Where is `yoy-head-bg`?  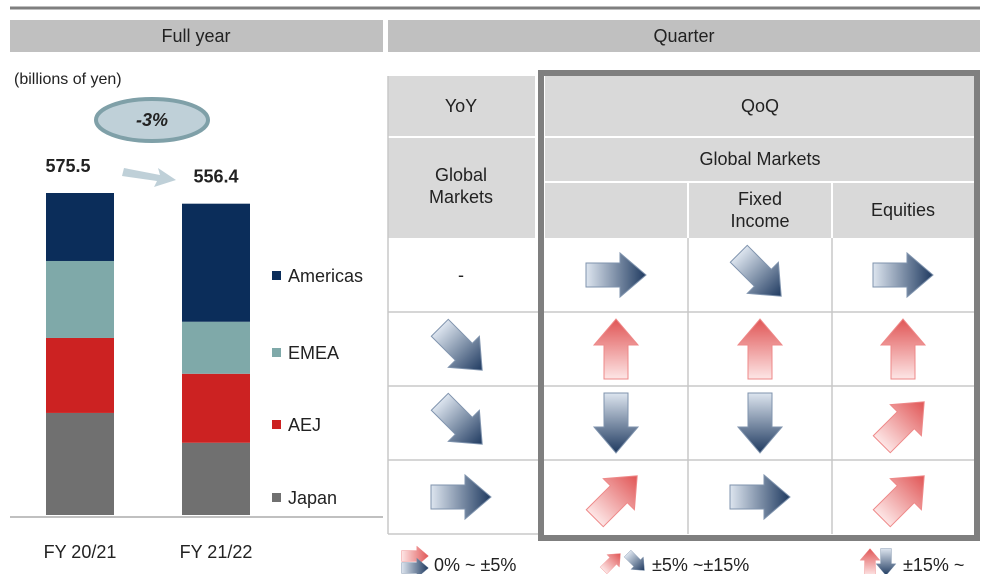 yoy-head-bg is located at coordinates (461, 106).